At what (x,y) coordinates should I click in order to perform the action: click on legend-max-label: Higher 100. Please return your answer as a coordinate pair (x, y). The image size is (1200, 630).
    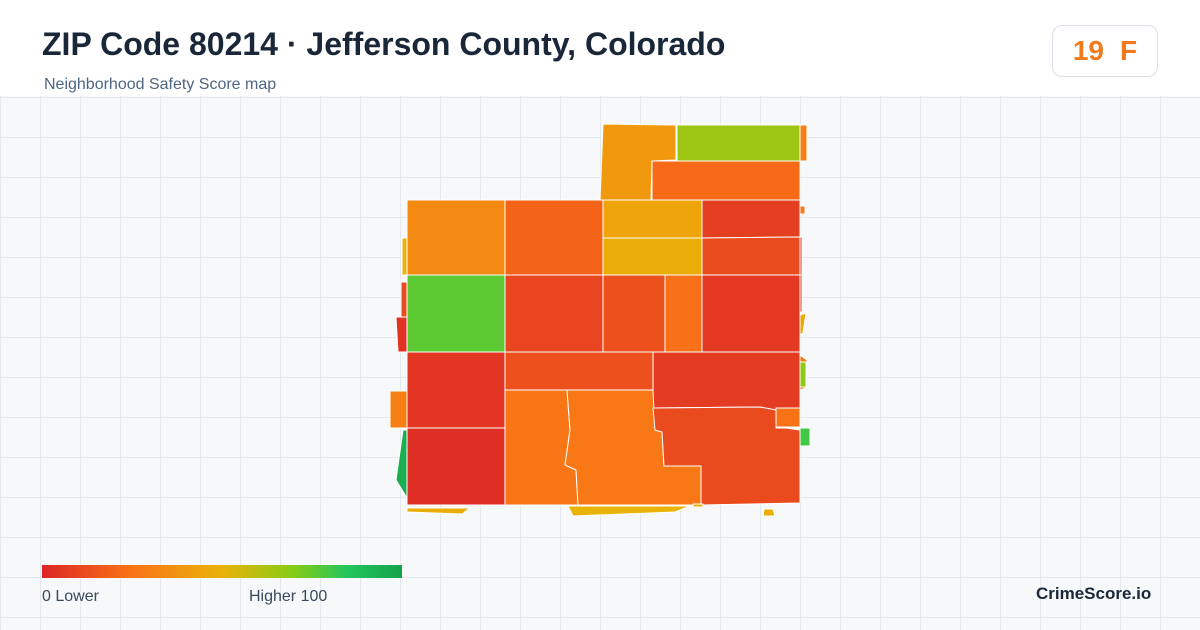
    Looking at the image, I should click on (288, 596).